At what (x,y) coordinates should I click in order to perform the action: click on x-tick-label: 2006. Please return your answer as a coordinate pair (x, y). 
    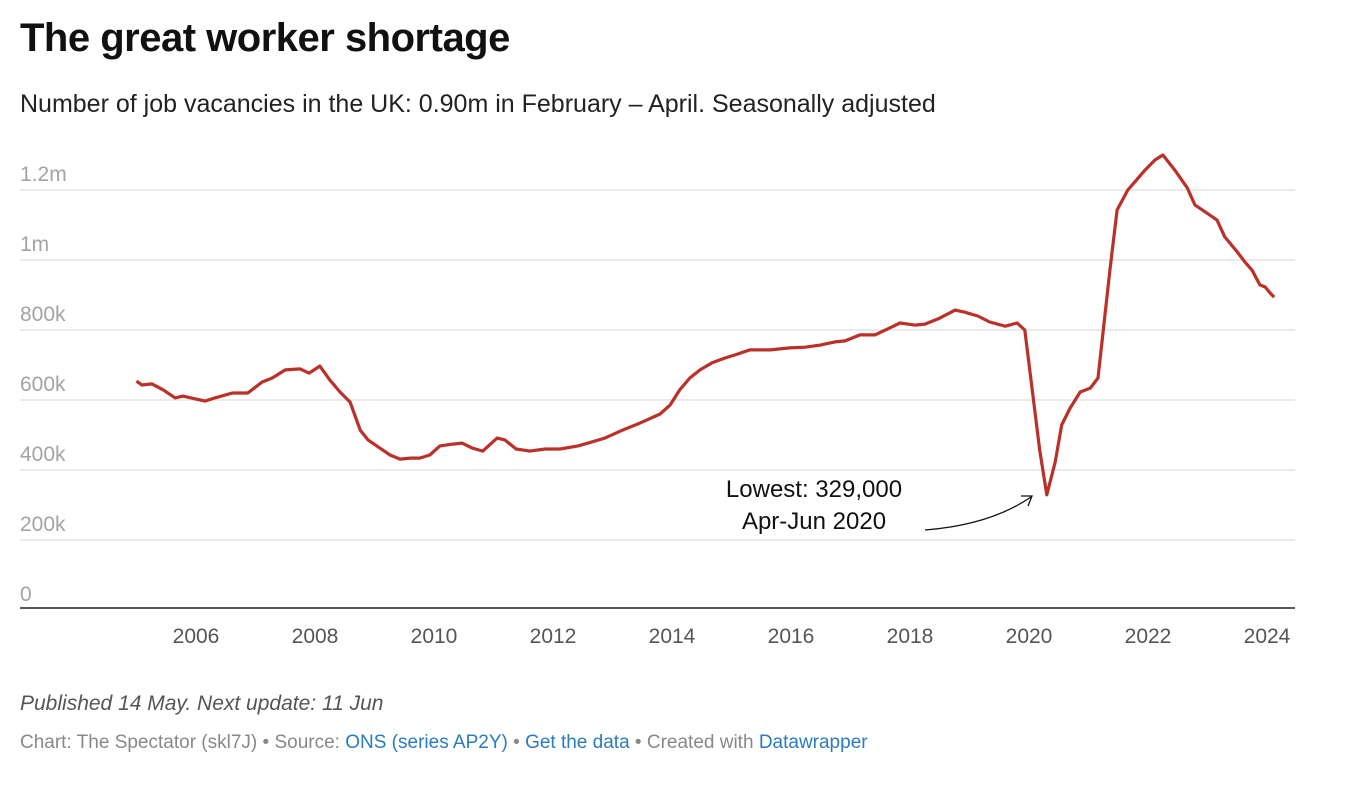
    Looking at the image, I should click on (196, 636).